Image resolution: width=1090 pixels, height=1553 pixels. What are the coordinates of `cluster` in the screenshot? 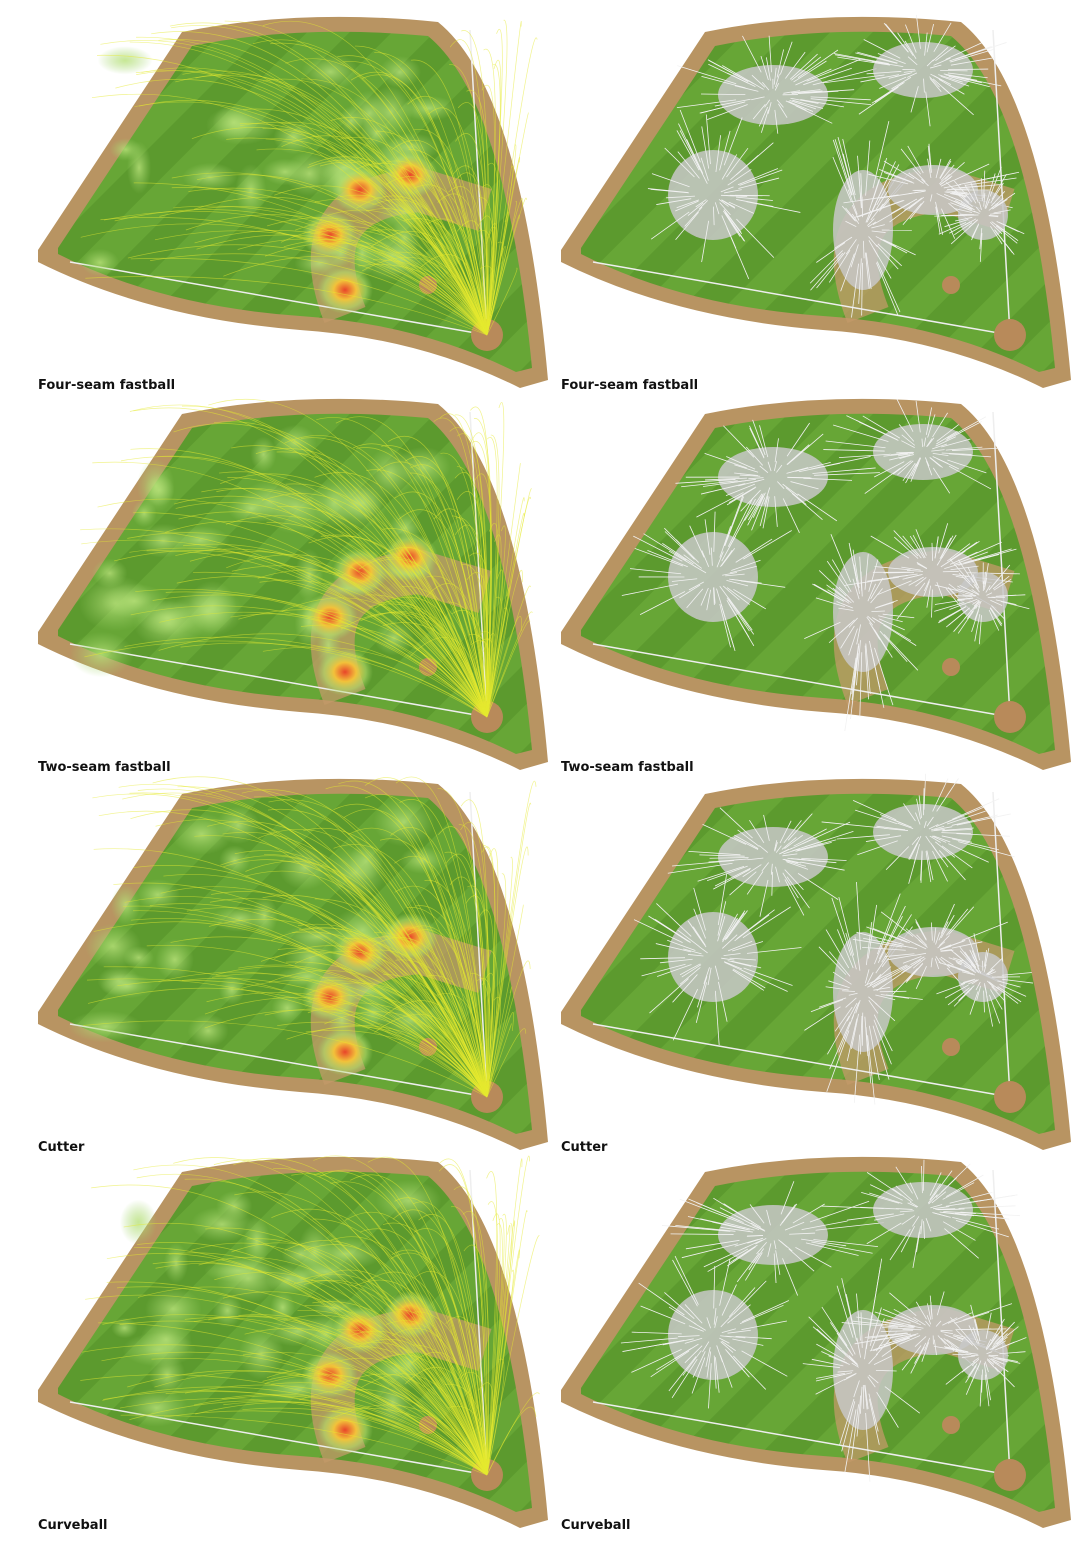 It's located at (713, 957).